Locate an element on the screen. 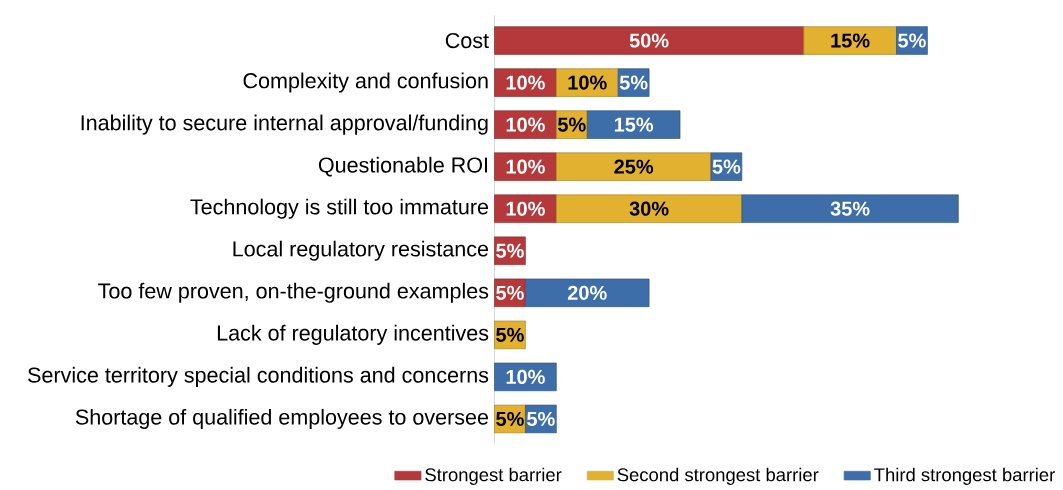 Image resolution: width=1063 pixels, height=490 pixels. y-tick-label: Service territory special conditions and concerns is located at coordinates (258, 376).